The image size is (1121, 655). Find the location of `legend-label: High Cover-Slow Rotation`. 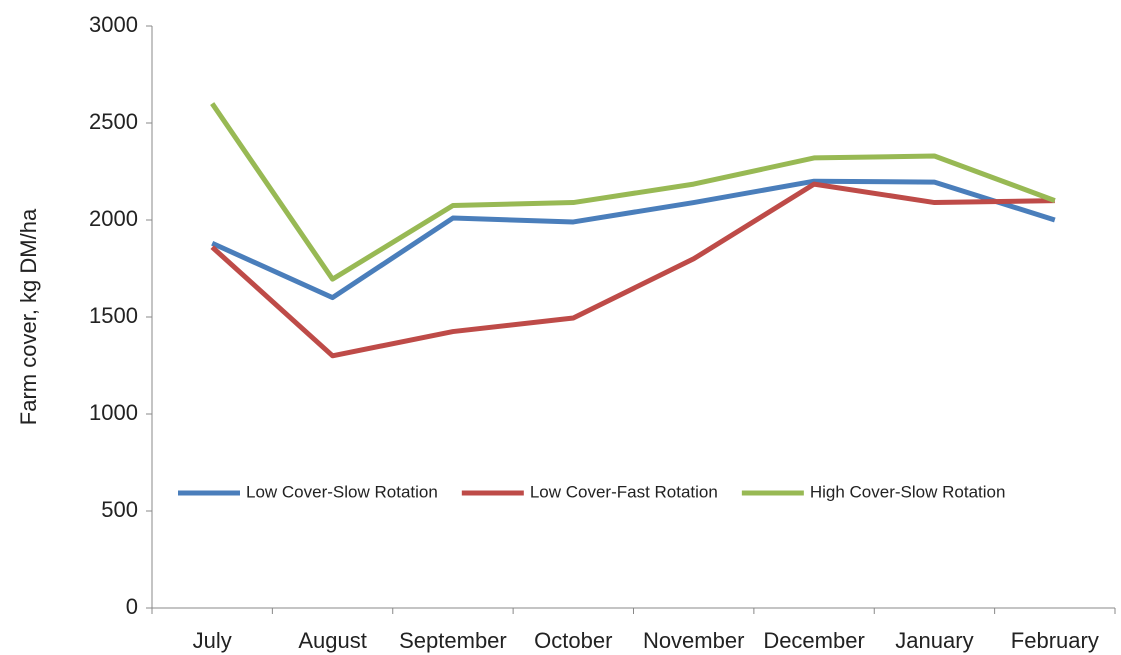

legend-label: High Cover-Slow Rotation is located at coordinates (908, 491).